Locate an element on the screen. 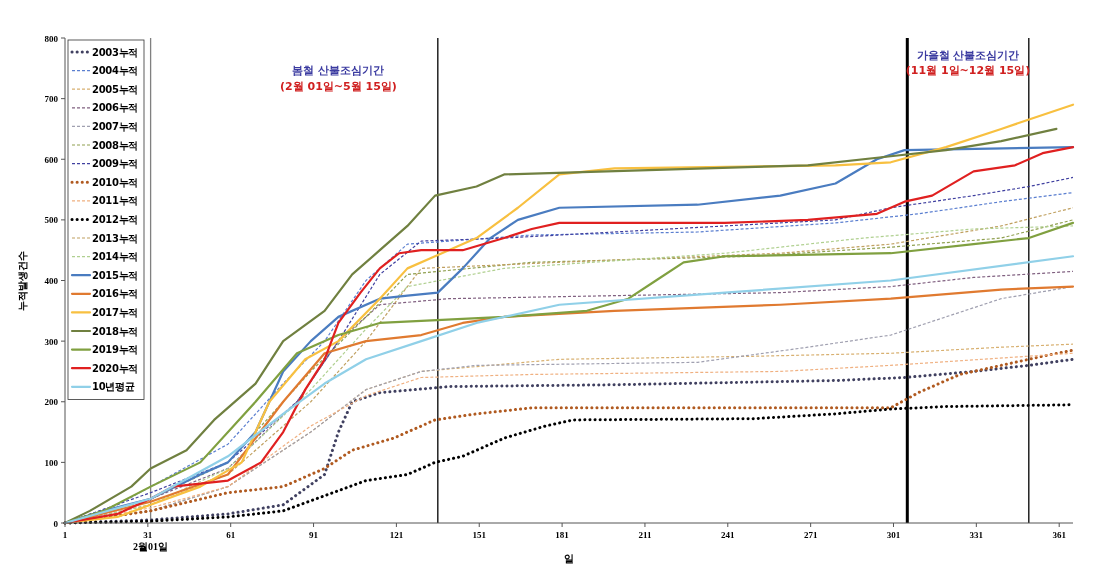 This screenshot has height=575, width=1106. x-tick-label: 151 is located at coordinates (479, 535).